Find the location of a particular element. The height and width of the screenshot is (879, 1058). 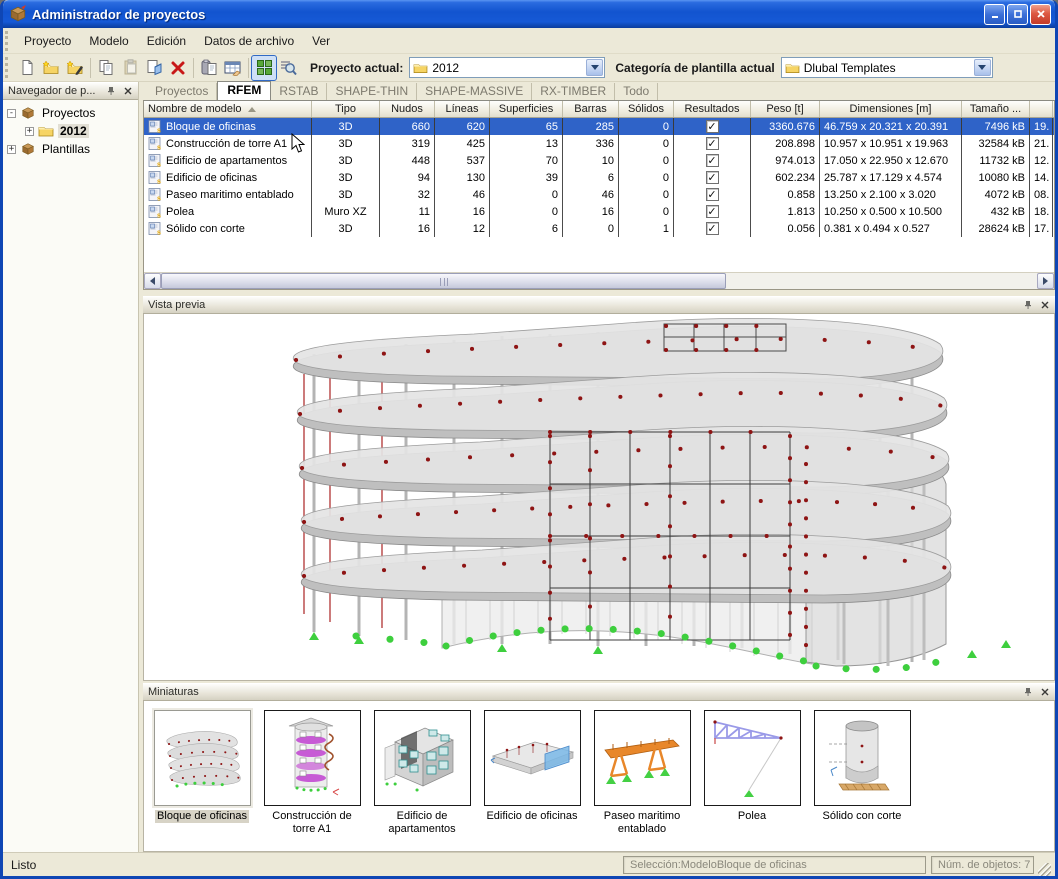

tree-node-proyectos: - Proyectos is located at coordinates (71, 113).